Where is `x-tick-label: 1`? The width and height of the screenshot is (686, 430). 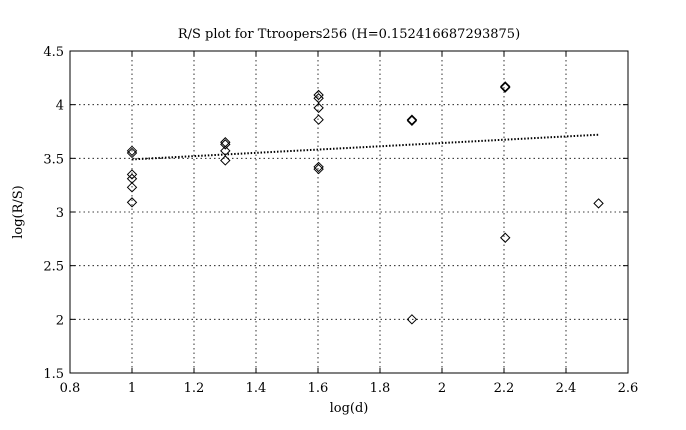
x-tick-label: 1 is located at coordinates (132, 388).